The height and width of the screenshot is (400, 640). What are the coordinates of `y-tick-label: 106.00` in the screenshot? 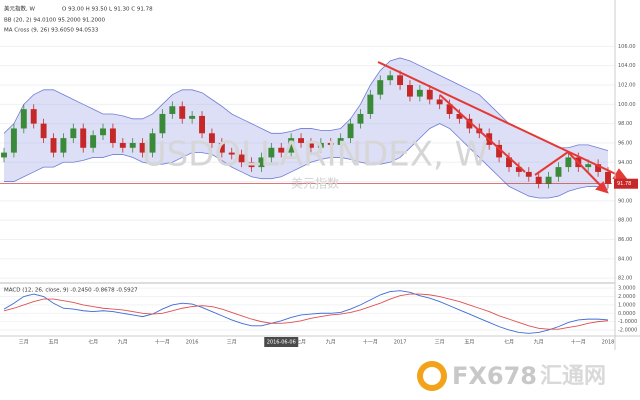 It's located at (627, 47).